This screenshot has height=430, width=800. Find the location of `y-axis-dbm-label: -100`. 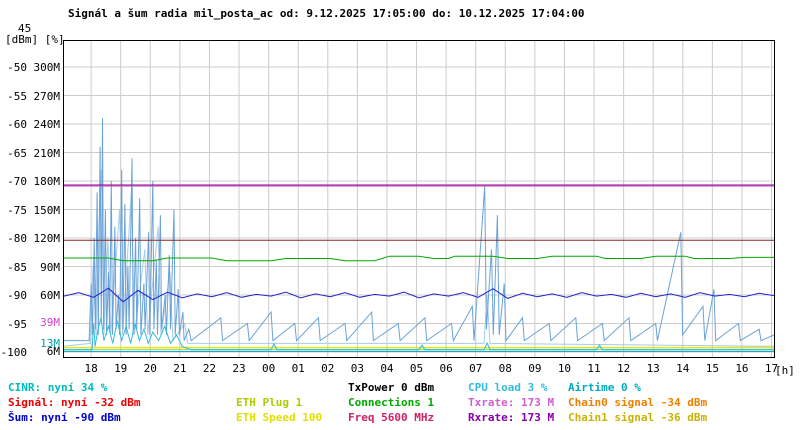

y-axis-dbm-label: -100 is located at coordinates (14, 352).